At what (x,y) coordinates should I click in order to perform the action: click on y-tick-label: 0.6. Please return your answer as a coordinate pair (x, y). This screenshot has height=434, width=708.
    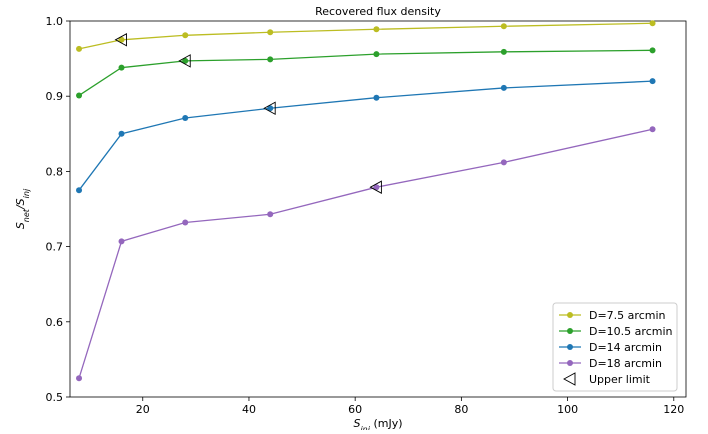
    Looking at the image, I should click on (55, 322).